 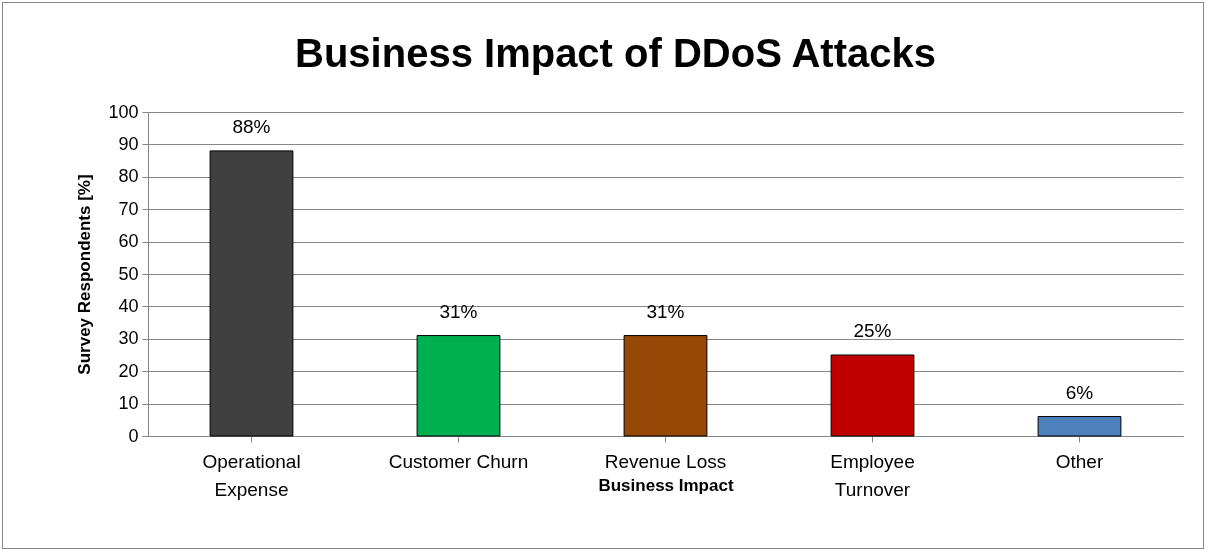 I want to click on y-axis-title: Survey Respondents [%], so click(x=85, y=274).